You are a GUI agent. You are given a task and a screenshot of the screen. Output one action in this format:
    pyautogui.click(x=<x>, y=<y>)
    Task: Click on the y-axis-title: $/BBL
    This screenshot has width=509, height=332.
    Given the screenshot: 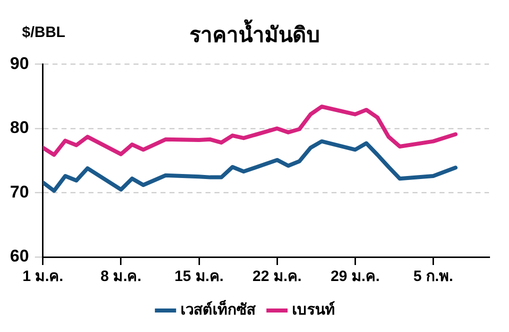 What is the action you would take?
    pyautogui.click(x=44, y=32)
    